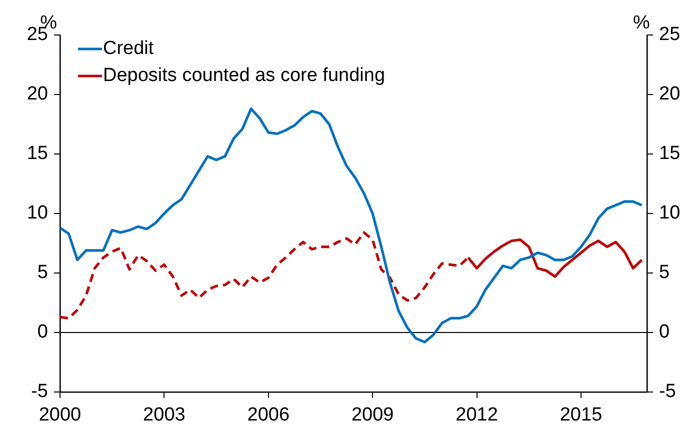  What do you see at coordinates (37, 153) in the screenshot?
I see `y-tick-label: 15` at bounding box center [37, 153].